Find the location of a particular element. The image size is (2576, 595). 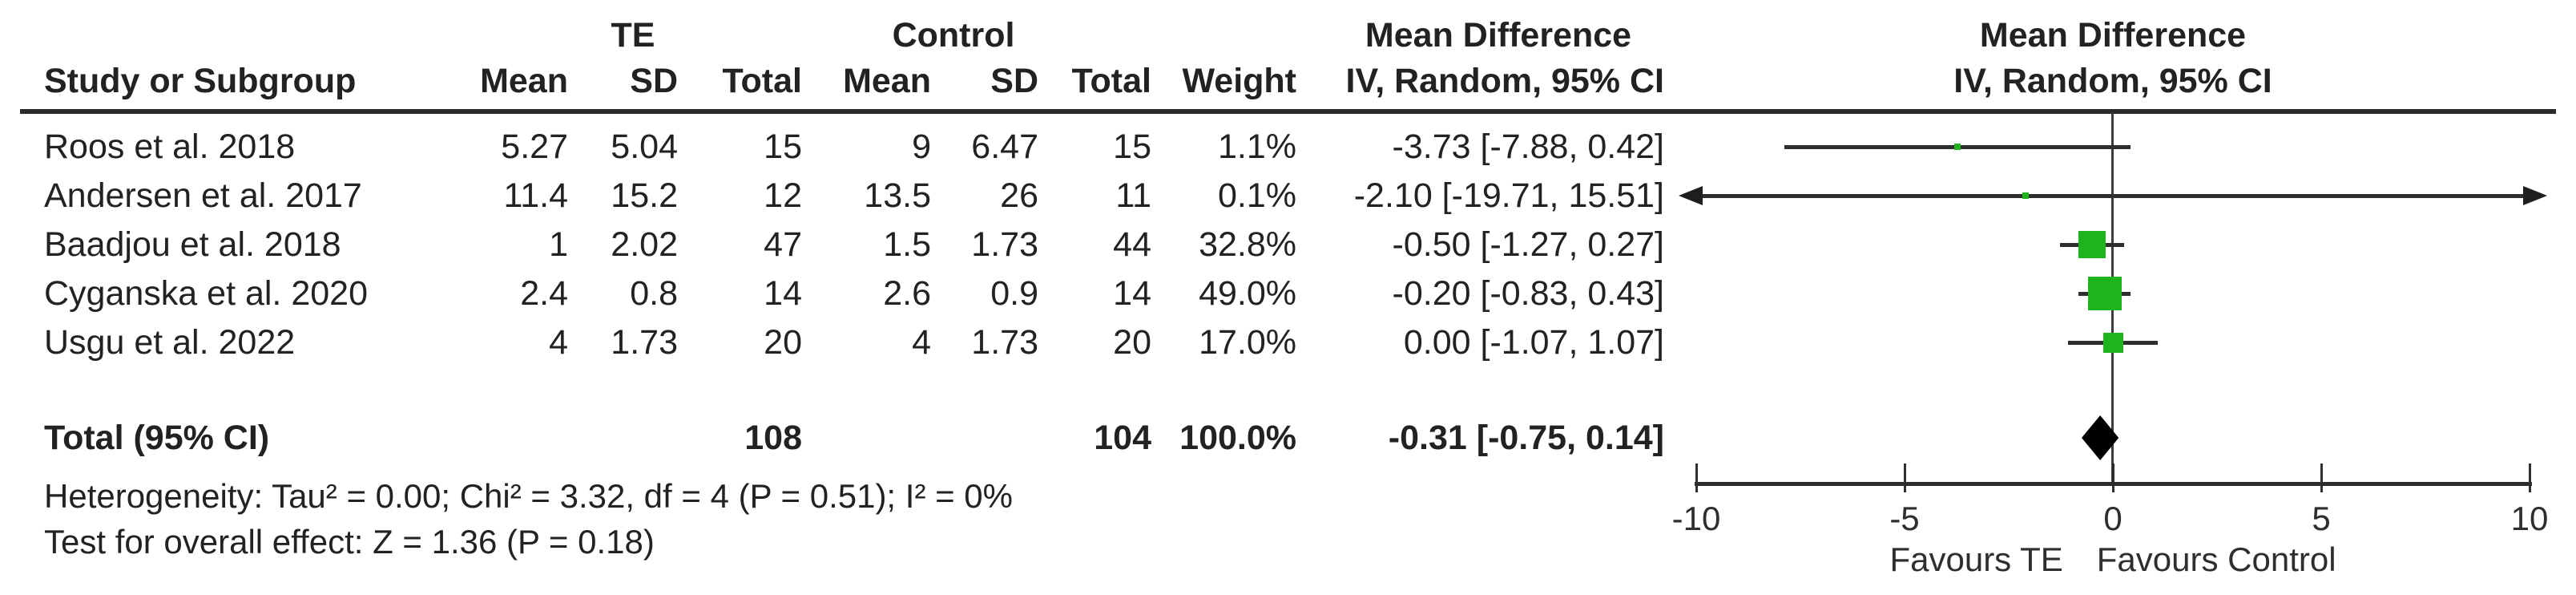

group-header-te: TE is located at coordinates (633, 36).